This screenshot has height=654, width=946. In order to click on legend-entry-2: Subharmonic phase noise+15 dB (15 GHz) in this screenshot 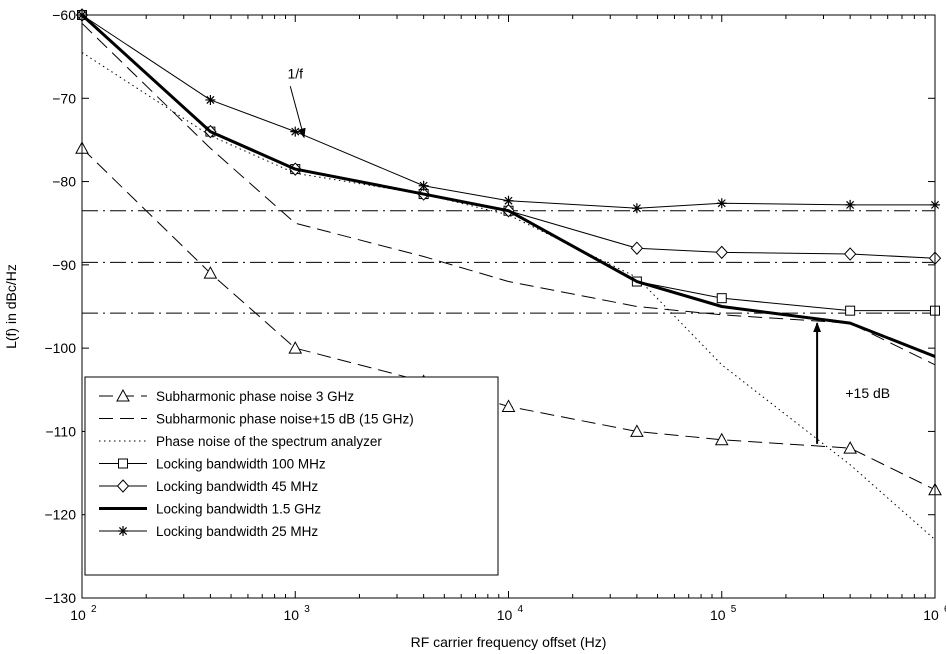, I will do `click(256, 419)`.